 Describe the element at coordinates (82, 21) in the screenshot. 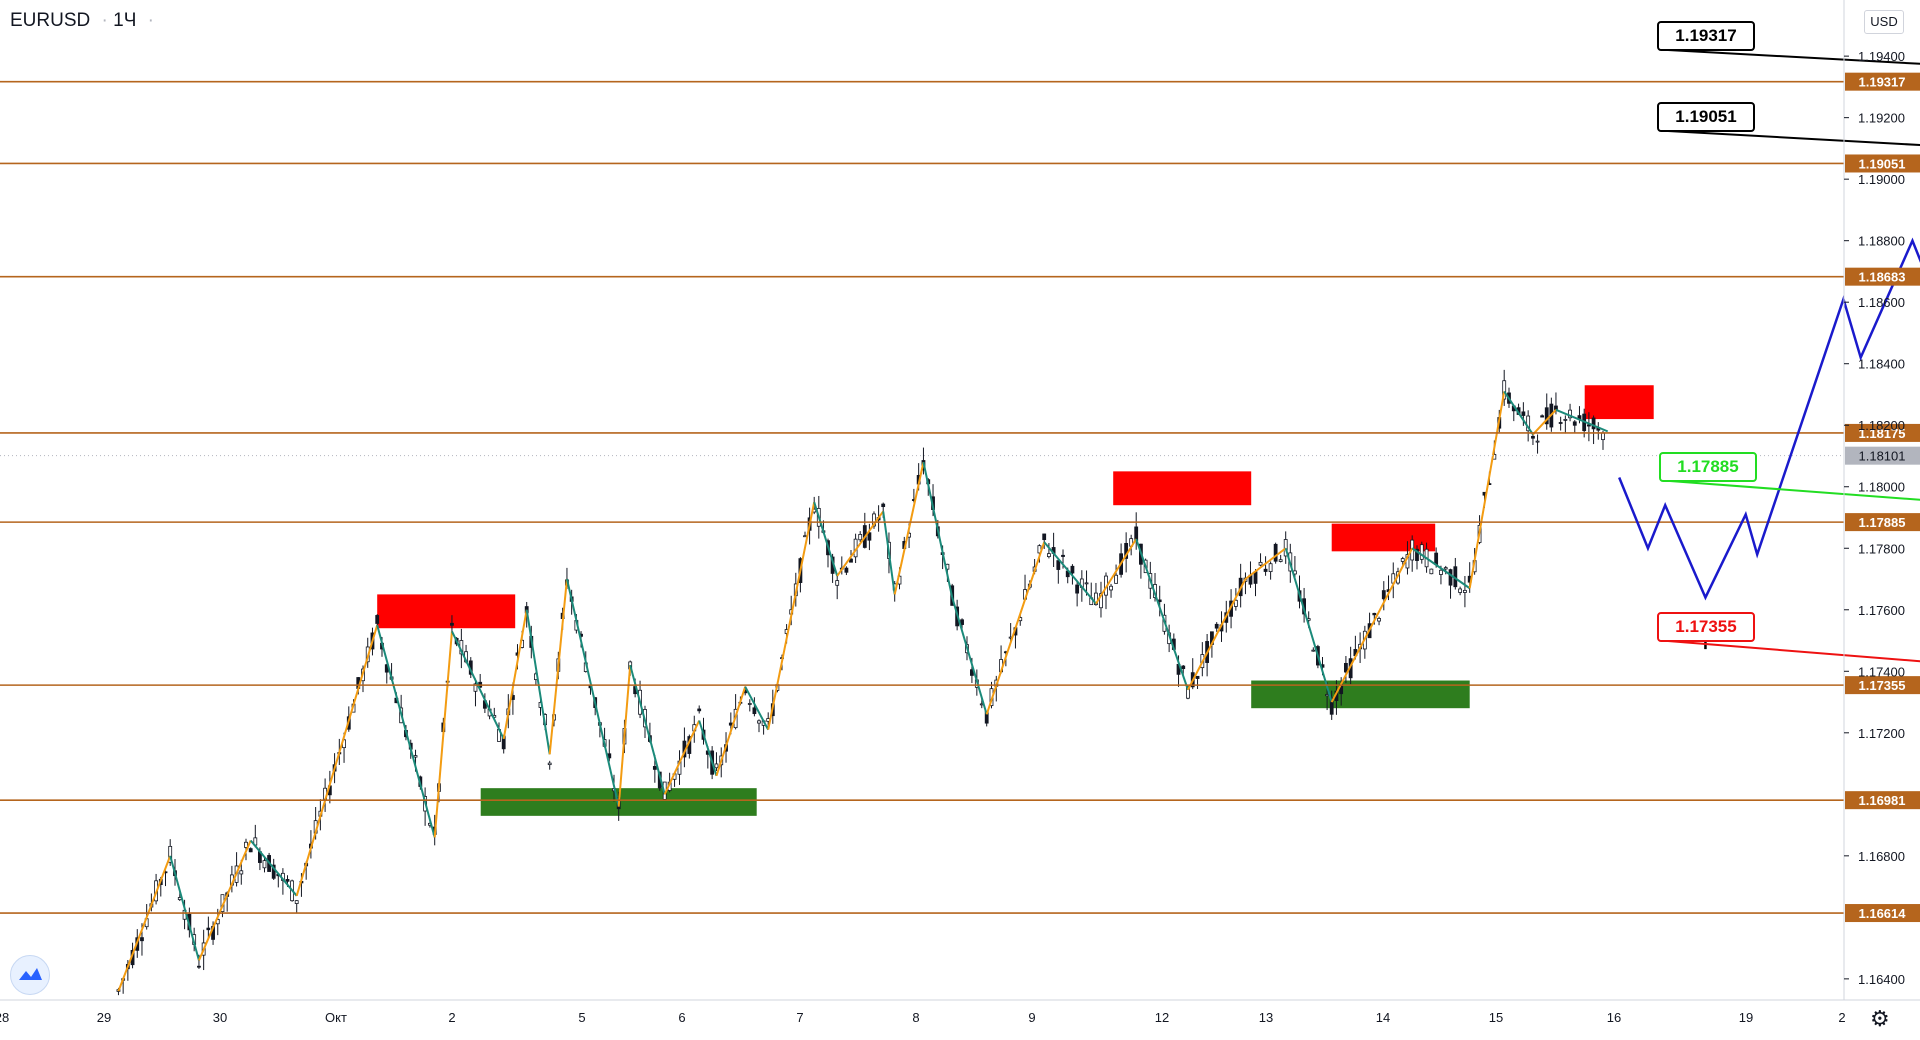

I see `symbol-legend: EURUSD · 1Ч ·` at that location.